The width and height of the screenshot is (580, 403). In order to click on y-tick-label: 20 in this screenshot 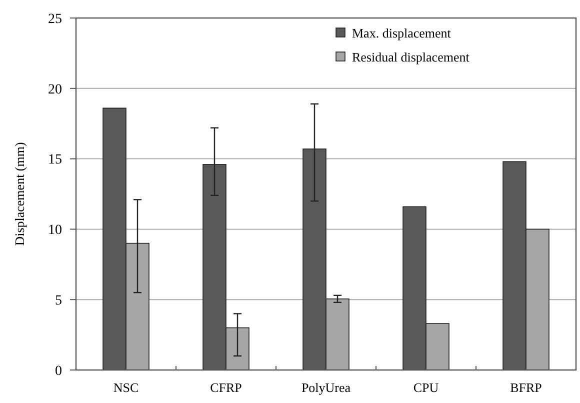, I will do `click(55, 90)`.